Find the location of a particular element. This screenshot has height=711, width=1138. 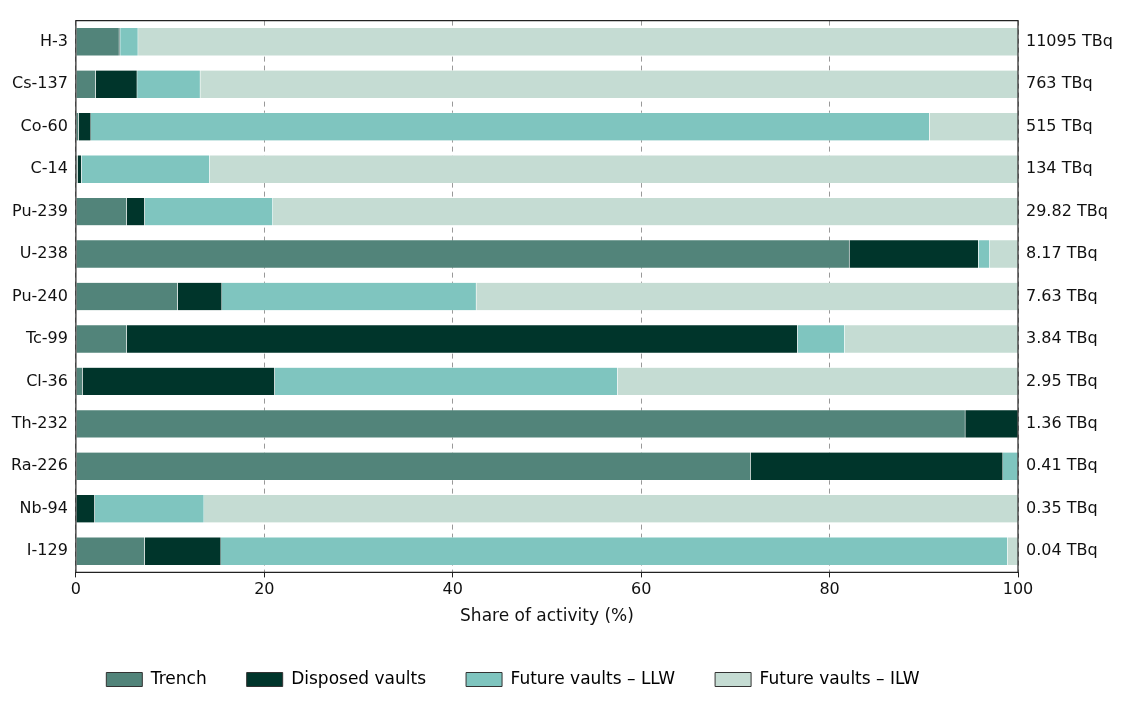

y-tick-label: Tc-99 is located at coordinates (46, 338).